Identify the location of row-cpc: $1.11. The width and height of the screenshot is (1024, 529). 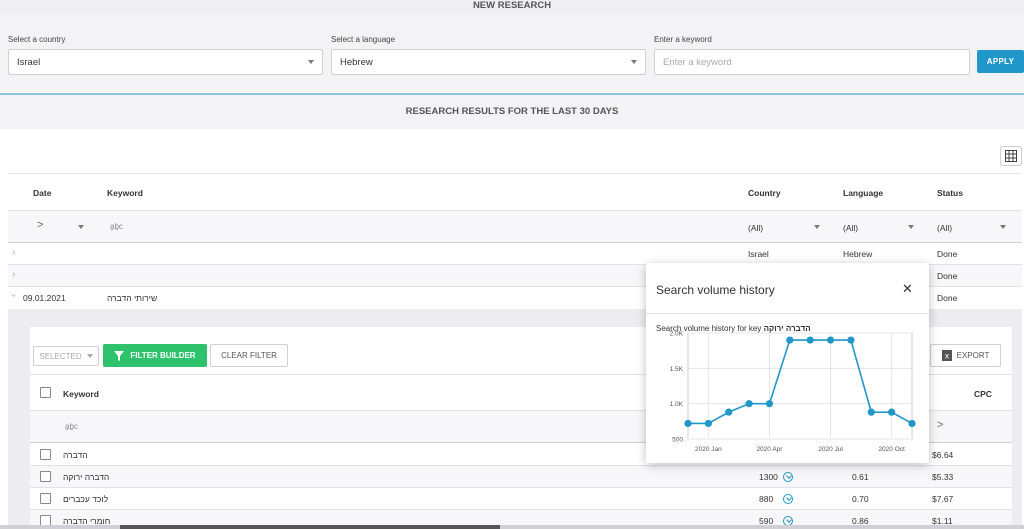
(942, 521).